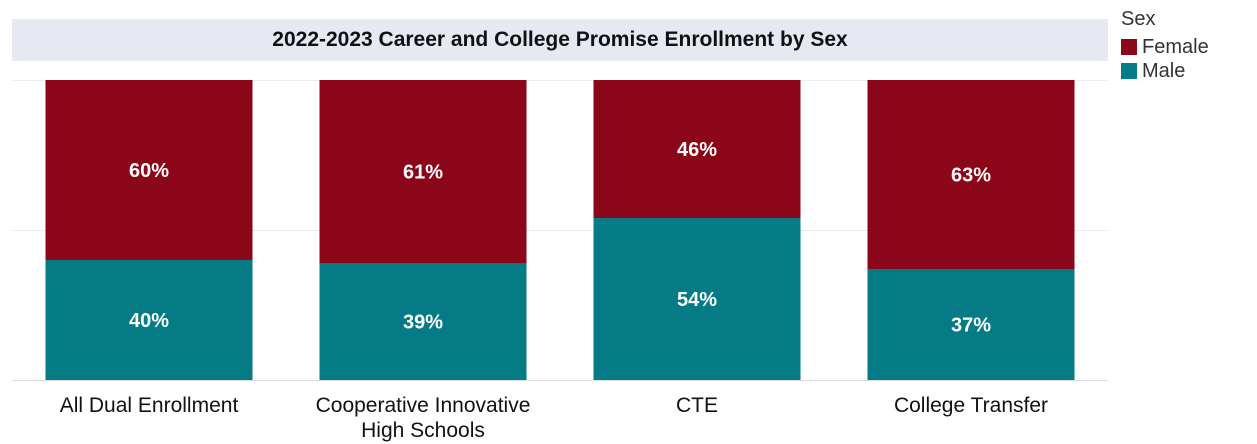 The image size is (1257, 444). What do you see at coordinates (149, 405) in the screenshot?
I see `x-tick-label-1: All Dual Enrollment` at bounding box center [149, 405].